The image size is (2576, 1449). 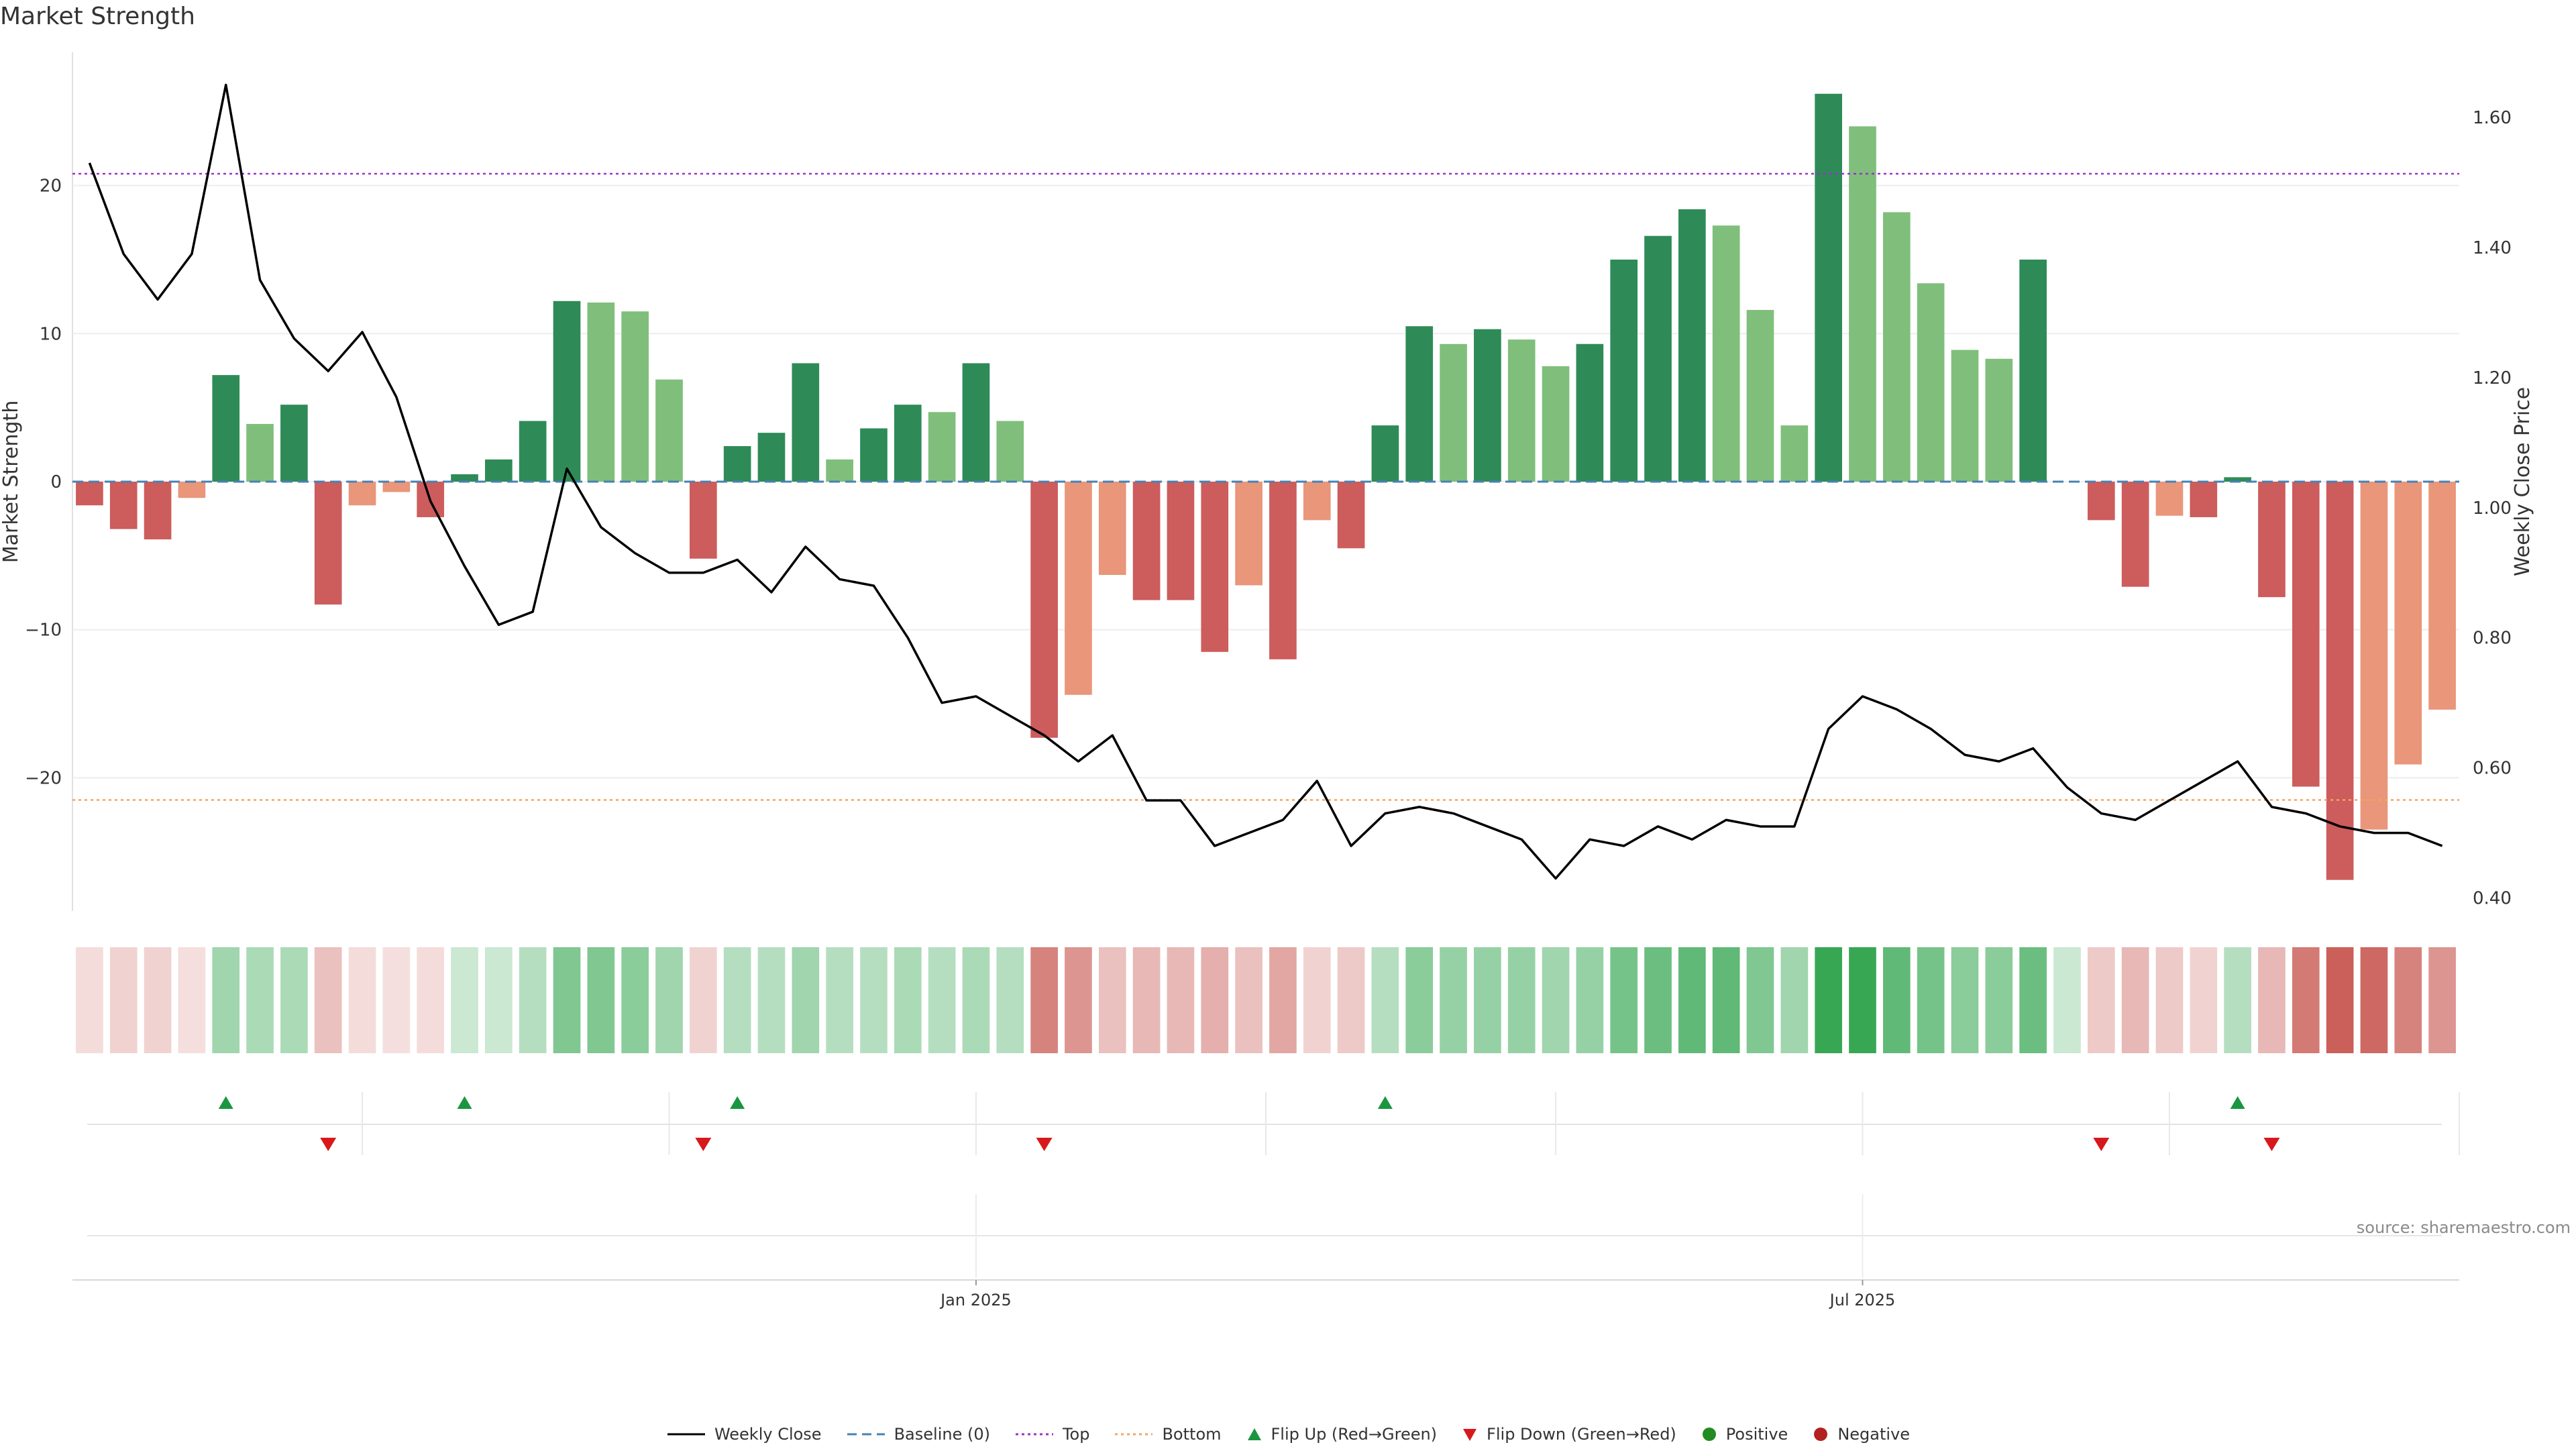 What do you see at coordinates (918, 1434) in the screenshot?
I see `legend-item-baseline: Baseline (0)` at bounding box center [918, 1434].